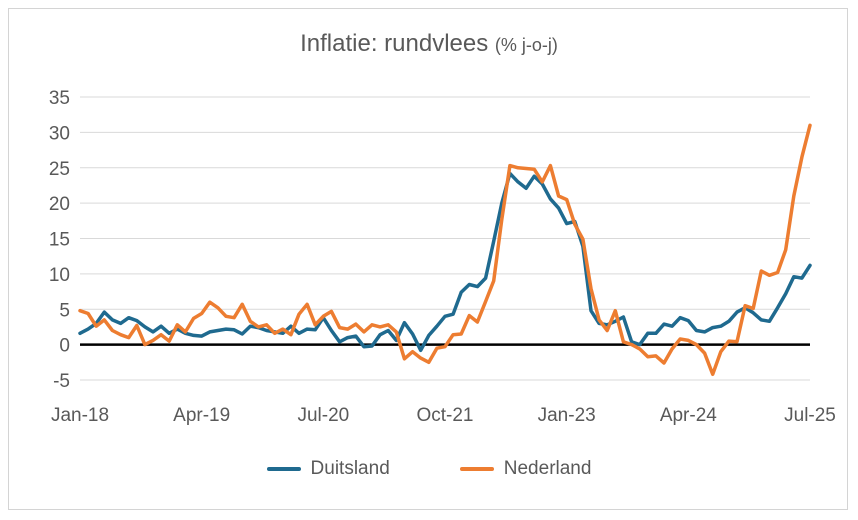 Image resolution: width=858 pixels, height=520 pixels. What do you see at coordinates (80, 415) in the screenshot?
I see `x-tick-label: Jan-18` at bounding box center [80, 415].